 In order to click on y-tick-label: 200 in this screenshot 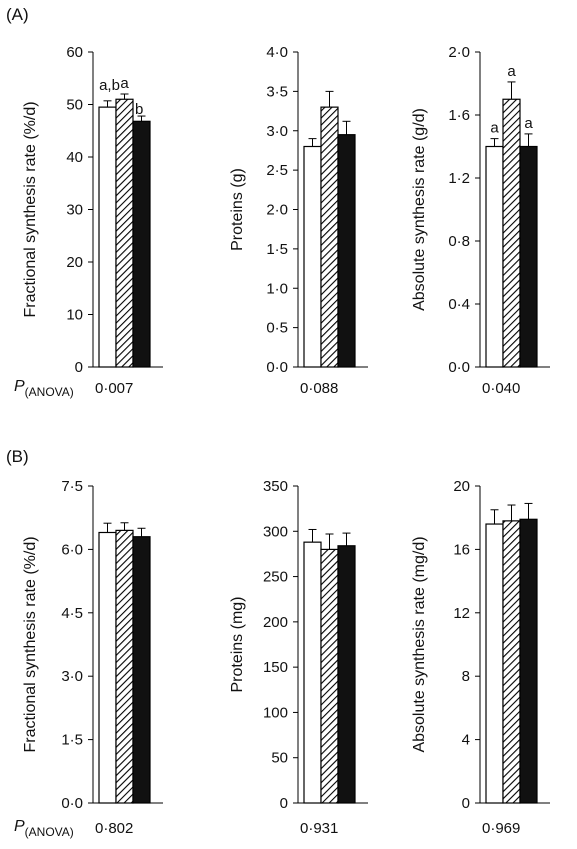, I will do `click(275, 622)`.